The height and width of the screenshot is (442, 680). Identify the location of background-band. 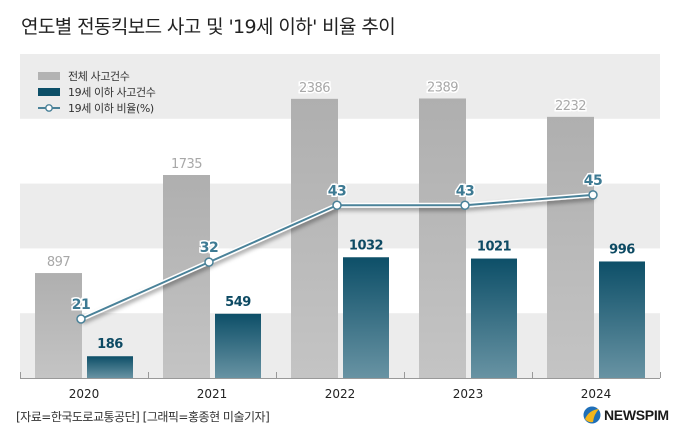
(340, 86).